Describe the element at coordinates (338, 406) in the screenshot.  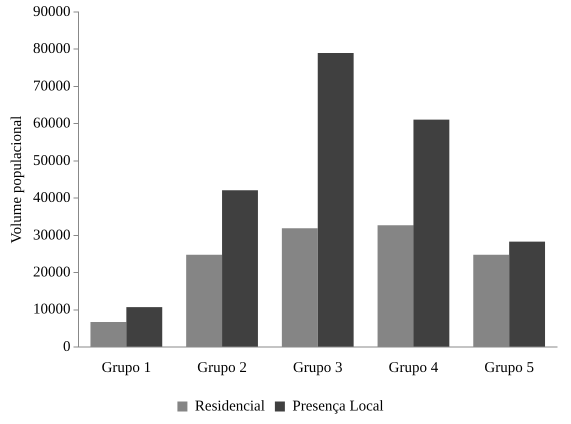
I see `legend-label: Presença Local` at that location.